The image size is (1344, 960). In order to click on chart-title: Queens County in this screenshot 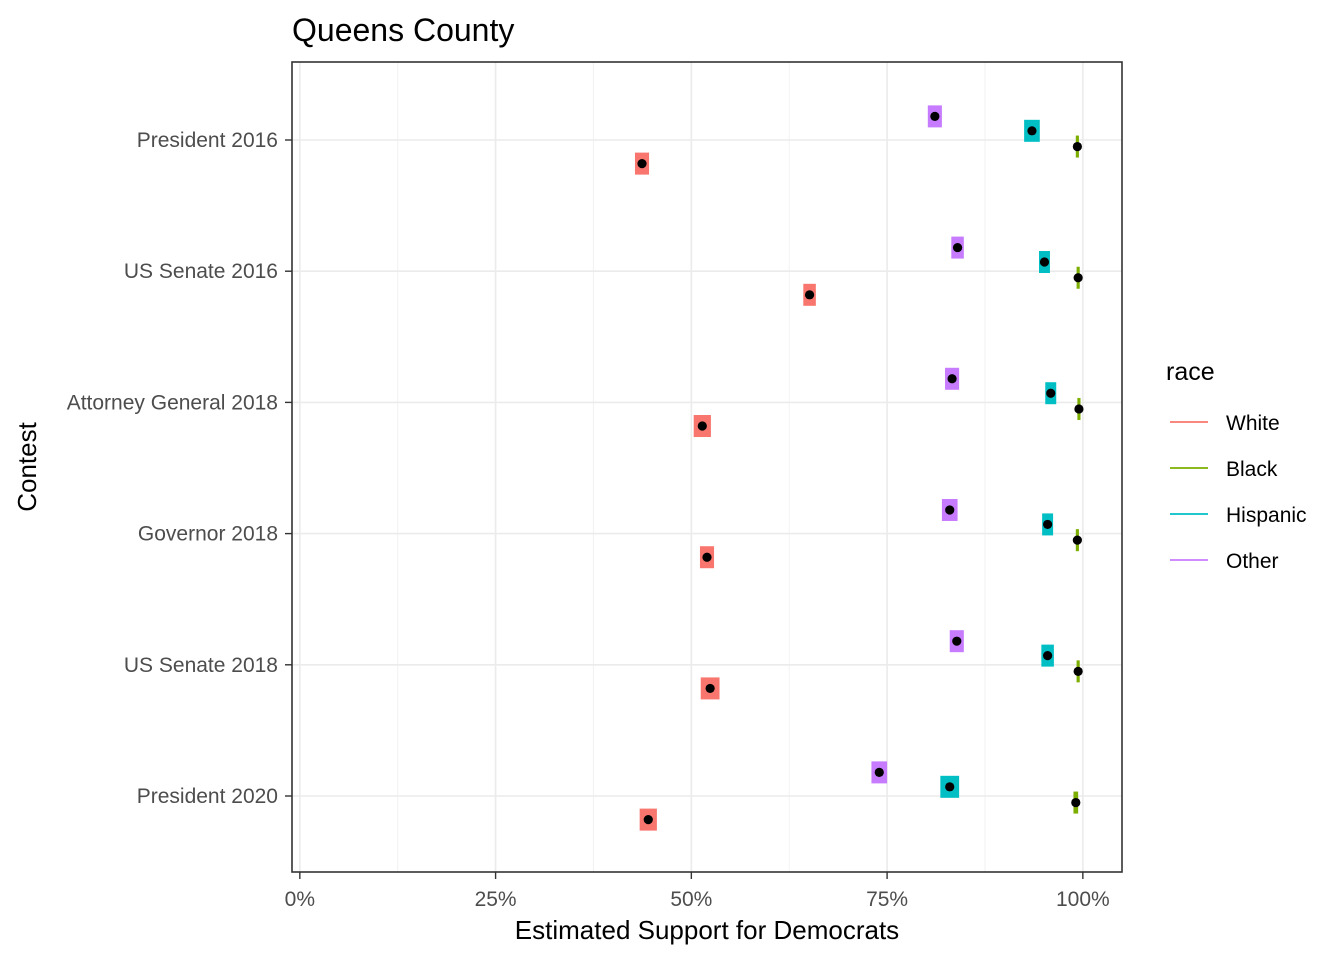, I will do `click(403, 30)`.